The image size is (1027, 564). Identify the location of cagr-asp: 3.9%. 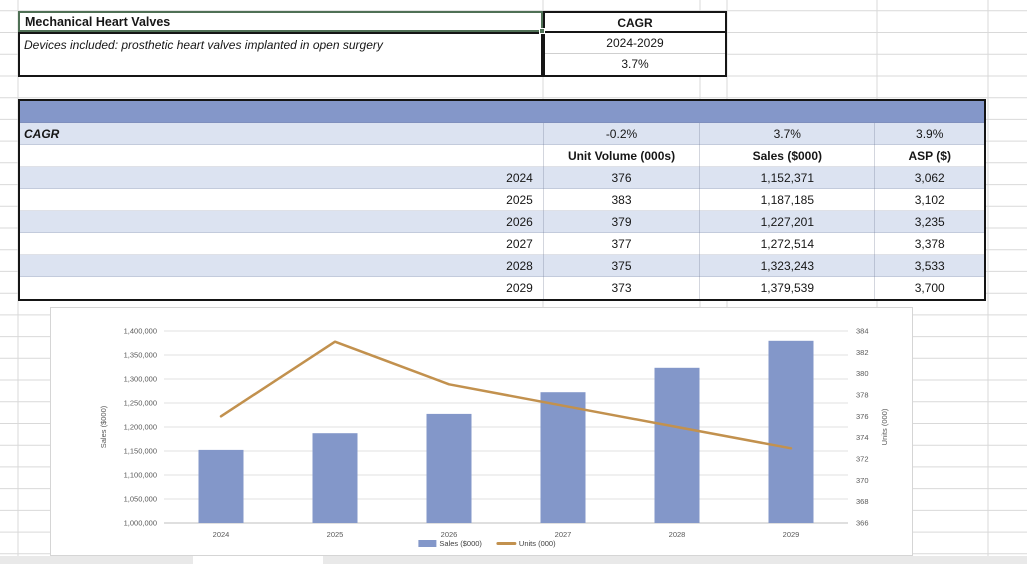
(929, 134).